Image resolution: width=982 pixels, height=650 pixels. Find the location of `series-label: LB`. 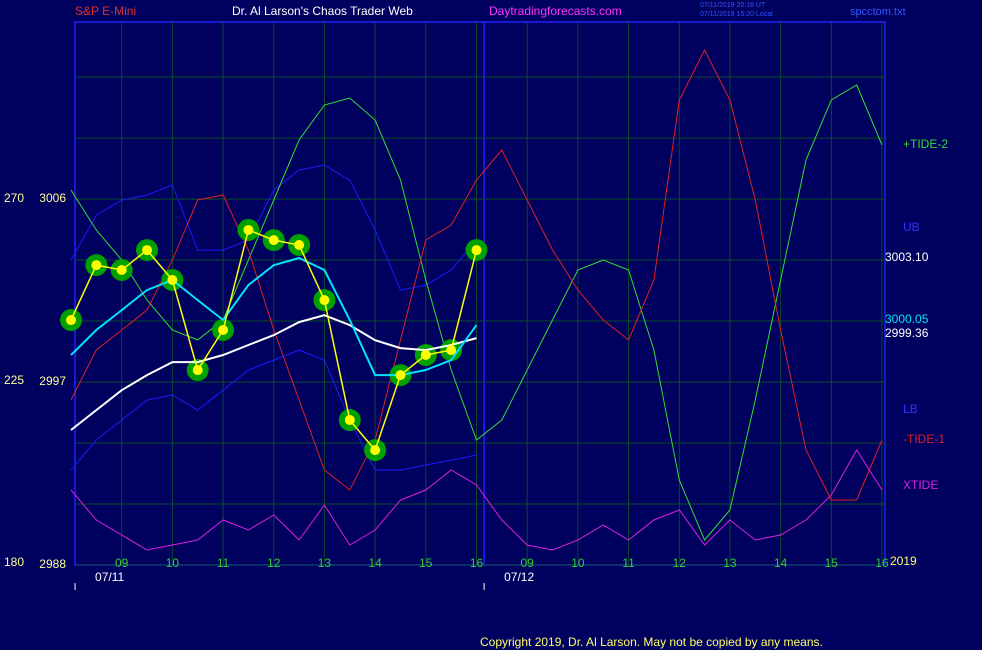

series-label: LB is located at coordinates (910, 409).